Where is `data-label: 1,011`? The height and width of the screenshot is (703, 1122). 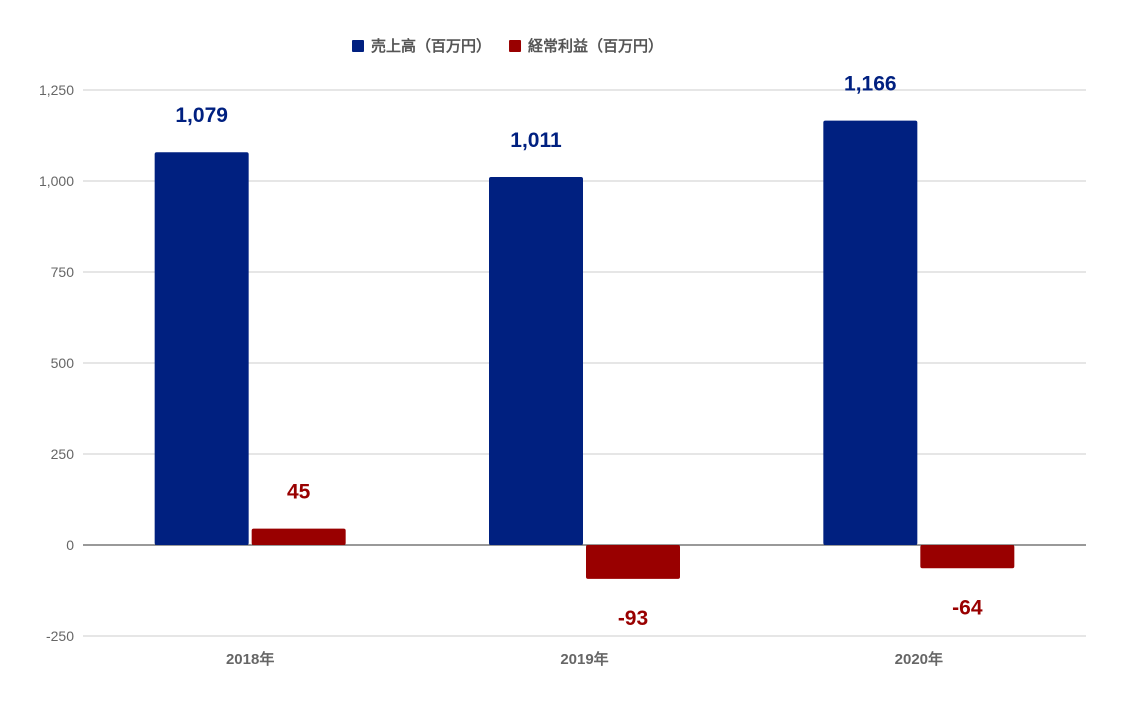 data-label: 1,011 is located at coordinates (536, 140).